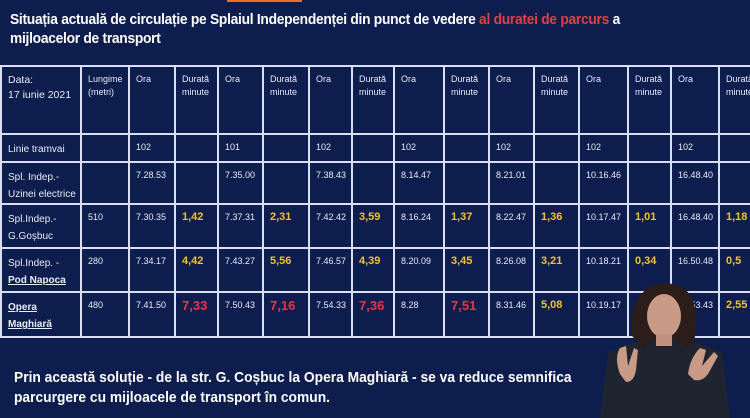 The width and height of the screenshot is (750, 418). What do you see at coordinates (511, 226) in the screenshot?
I see `time-cell: 8.22.47` at bounding box center [511, 226].